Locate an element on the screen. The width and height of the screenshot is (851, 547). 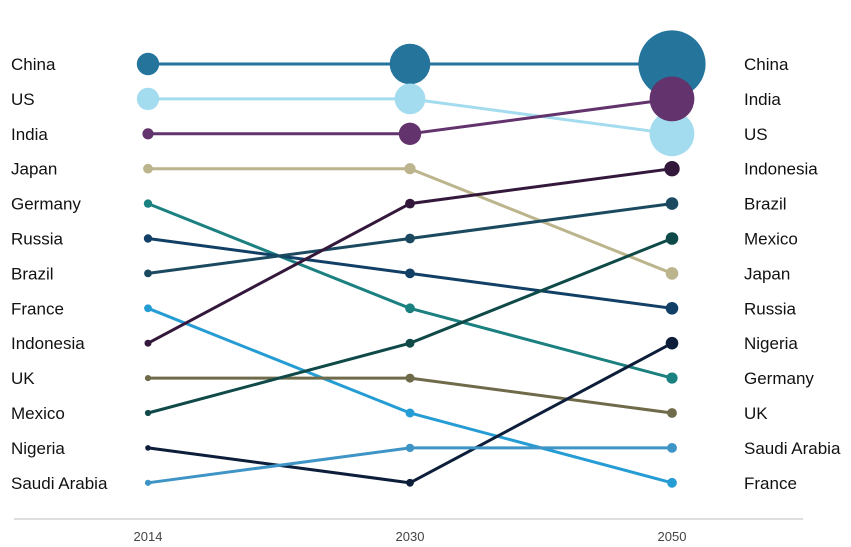
right-label-brazil: Brazil is located at coordinates (765, 204).